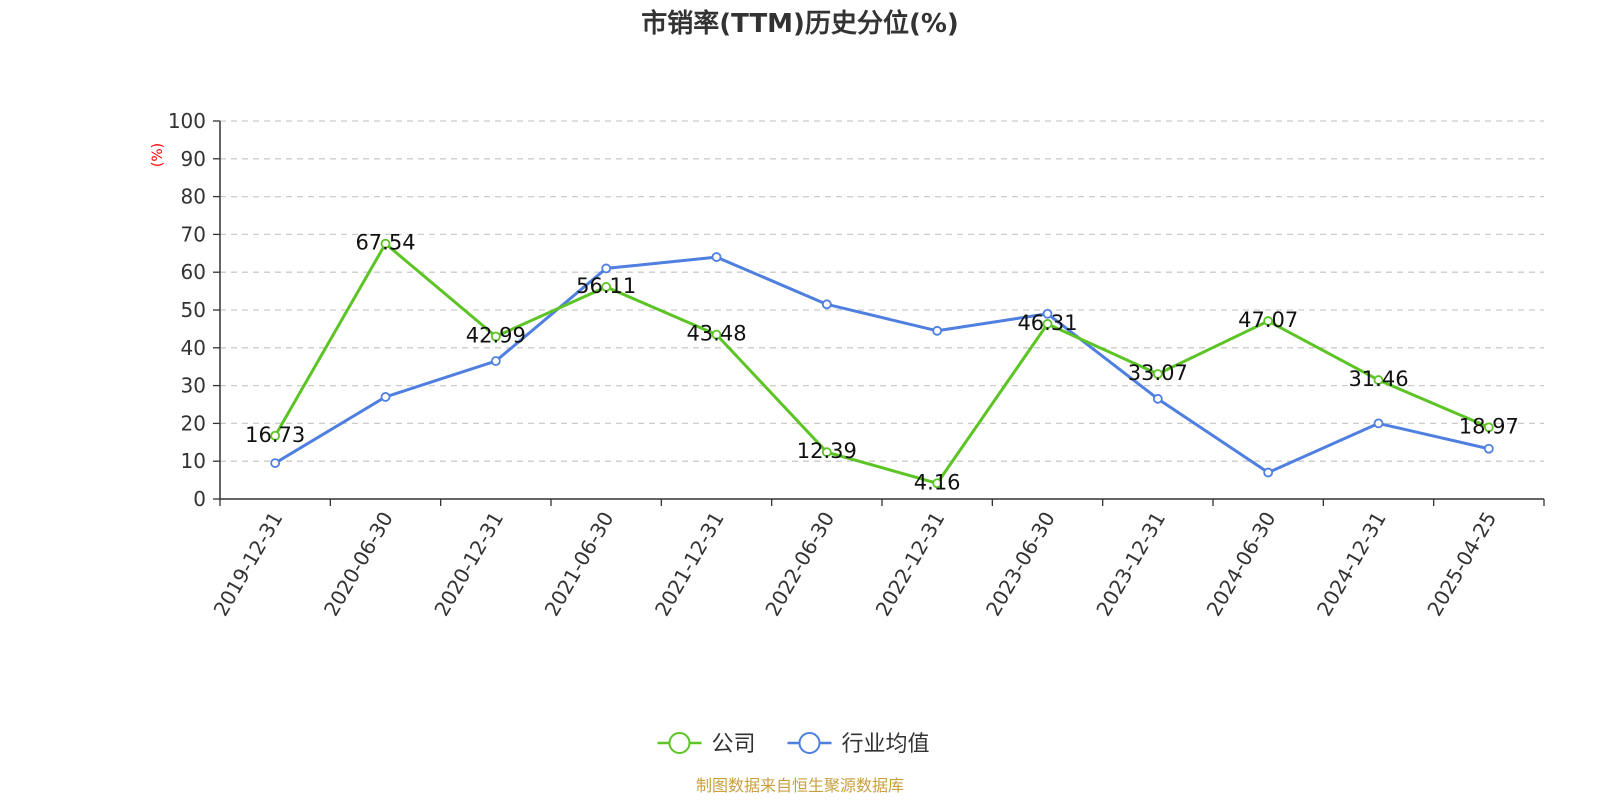 The height and width of the screenshot is (800, 1600). Describe the element at coordinates (734, 744) in the screenshot. I see `legend-label: 公司` at that location.